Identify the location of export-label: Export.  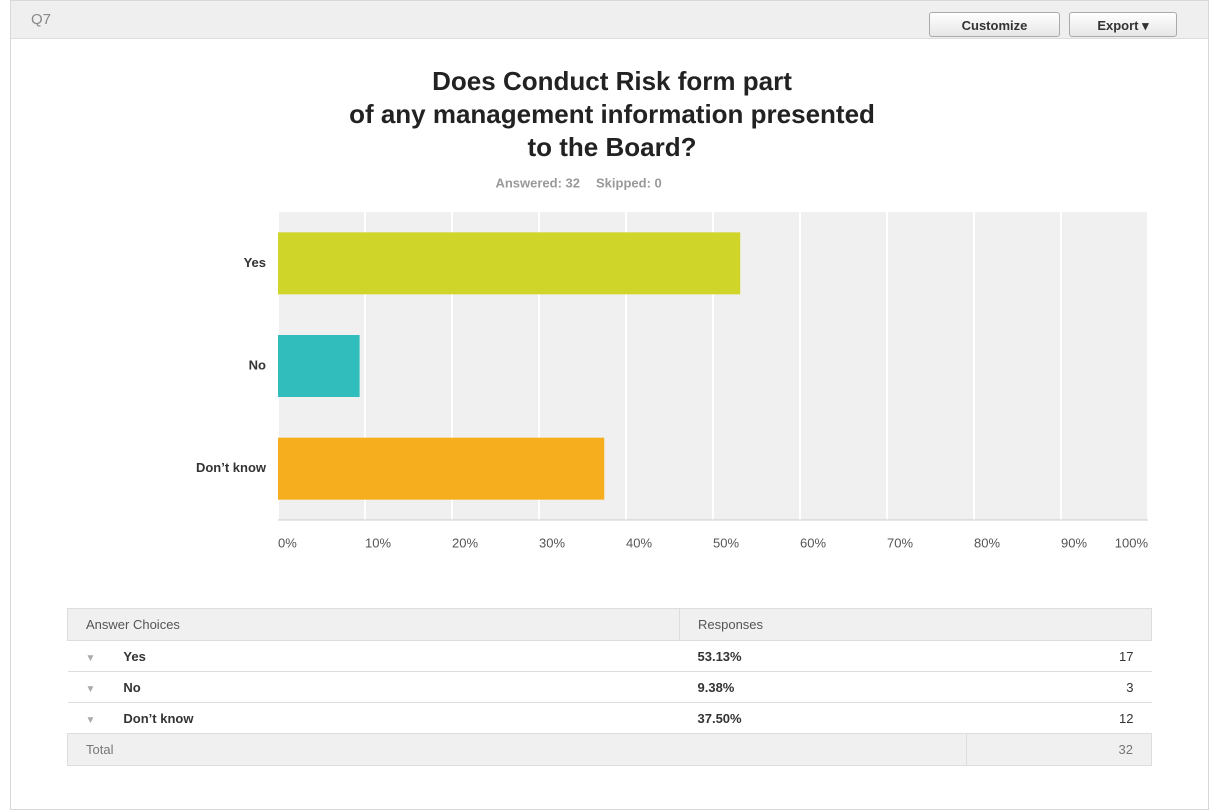
(1118, 25).